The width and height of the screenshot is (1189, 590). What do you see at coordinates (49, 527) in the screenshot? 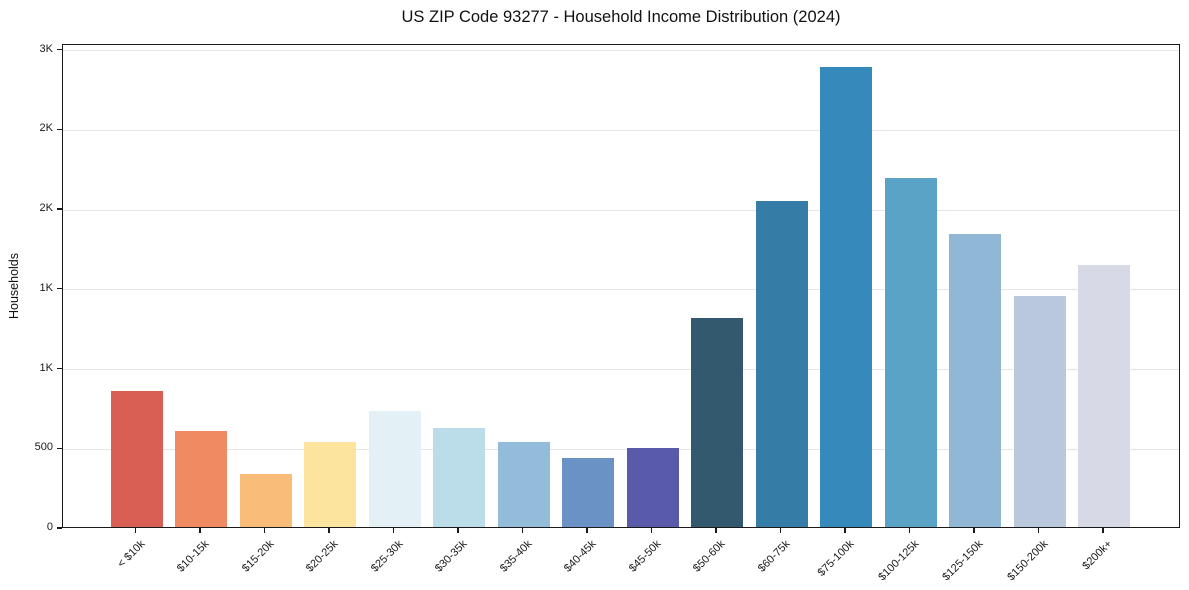
I see `y-tick-label: 0` at bounding box center [49, 527].